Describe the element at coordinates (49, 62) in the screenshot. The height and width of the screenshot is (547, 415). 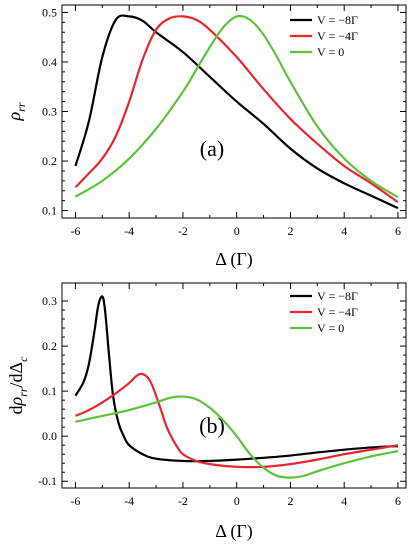
I see `y-tick-label: 0.4` at that location.